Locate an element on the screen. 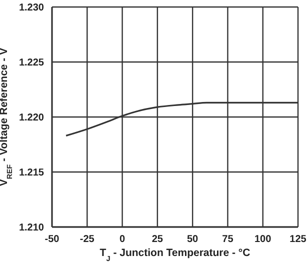 This screenshot has height=263, width=307. x-axis-title: T$_{J}$ - Junction Temperature - °C is located at coordinates (175, 254).